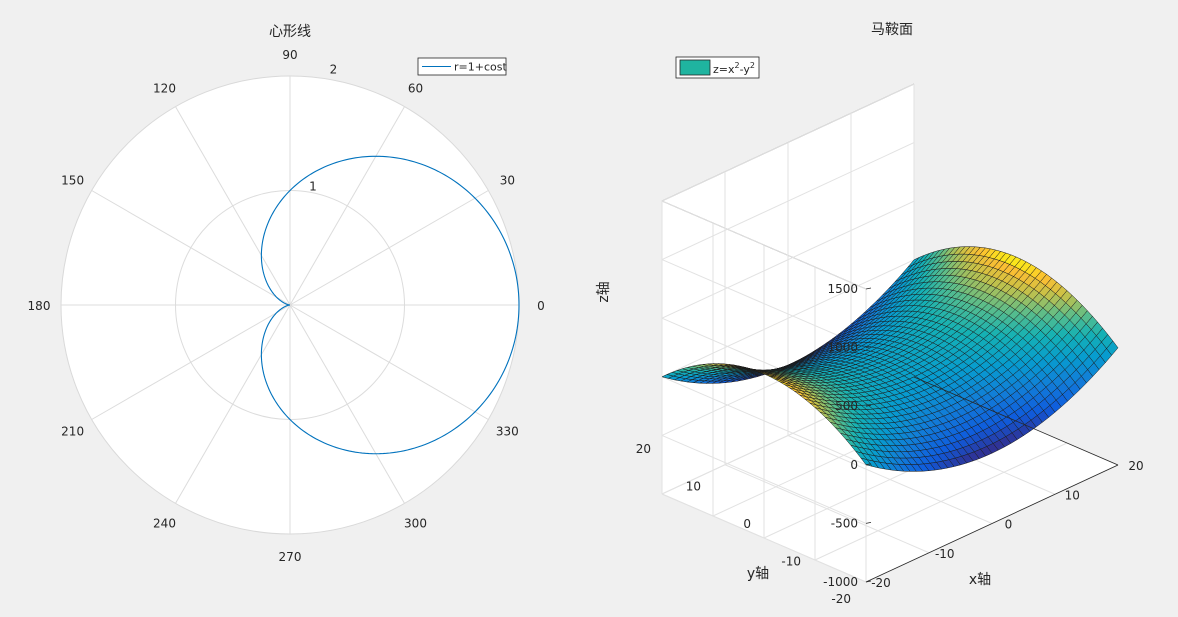 The width and height of the screenshot is (1178, 617). Describe the element at coordinates (313, 186) in the screenshot. I see `r-tick-label: 1` at that location.